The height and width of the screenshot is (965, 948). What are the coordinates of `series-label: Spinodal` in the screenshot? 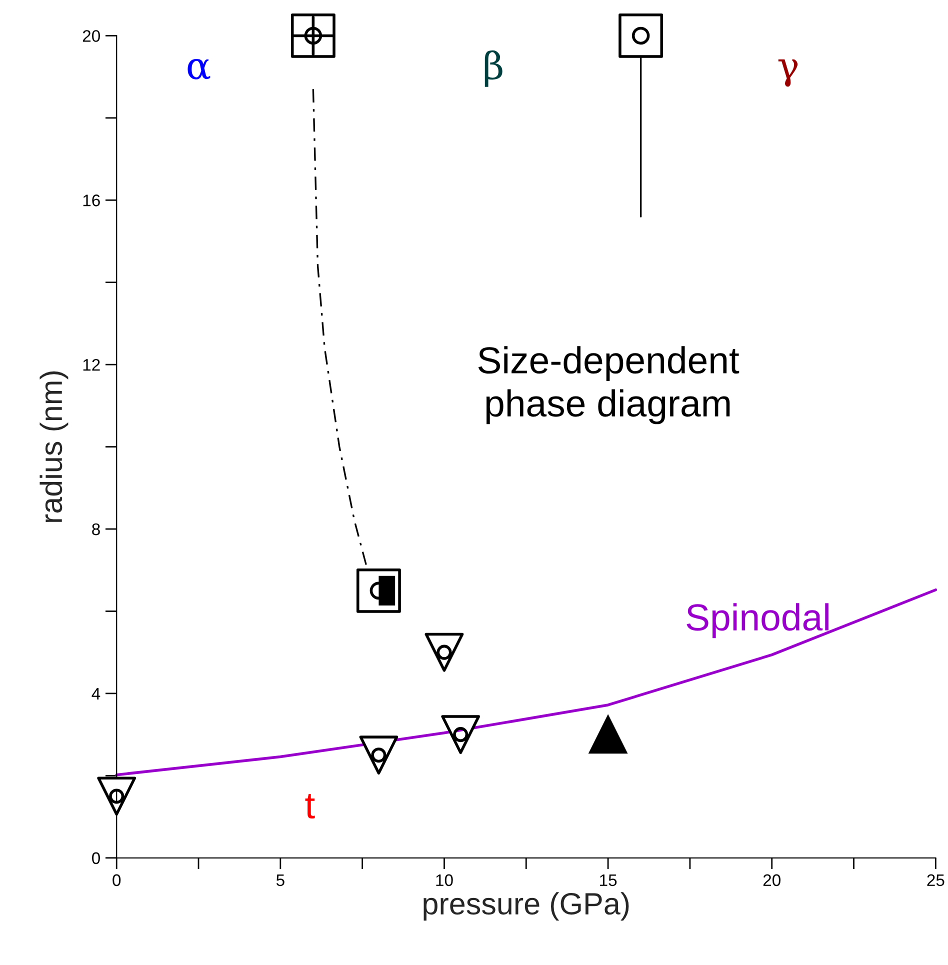 It's located at (757, 620).